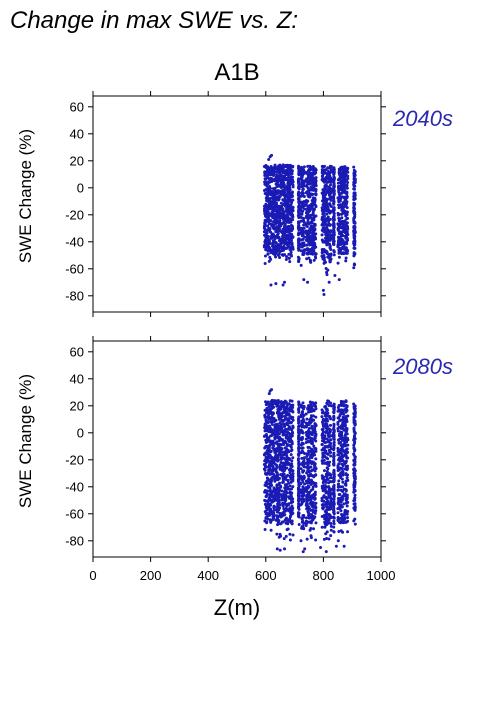 The image size is (501, 709). Describe the element at coordinates (237, 607) in the screenshot. I see `x-axis-label: Z(m)` at that location.